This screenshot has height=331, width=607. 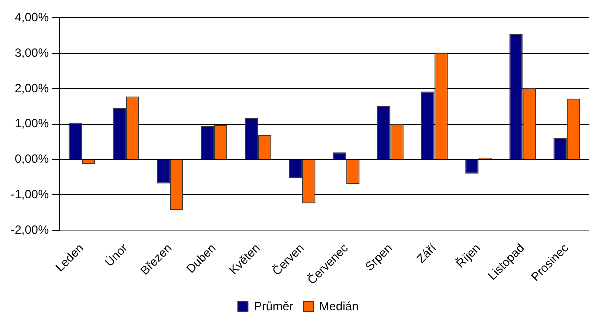 What do you see at coordinates (32, 53) in the screenshot?
I see `y-tick-label: 3,00%` at bounding box center [32, 53].